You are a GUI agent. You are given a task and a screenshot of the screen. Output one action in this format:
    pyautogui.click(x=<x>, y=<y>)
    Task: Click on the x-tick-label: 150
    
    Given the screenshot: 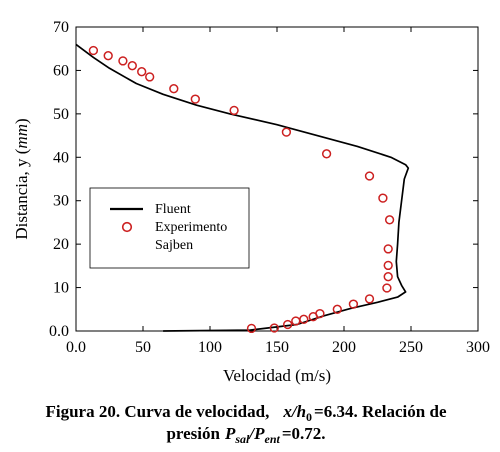 What is the action you would take?
    pyautogui.click(x=277, y=347)
    